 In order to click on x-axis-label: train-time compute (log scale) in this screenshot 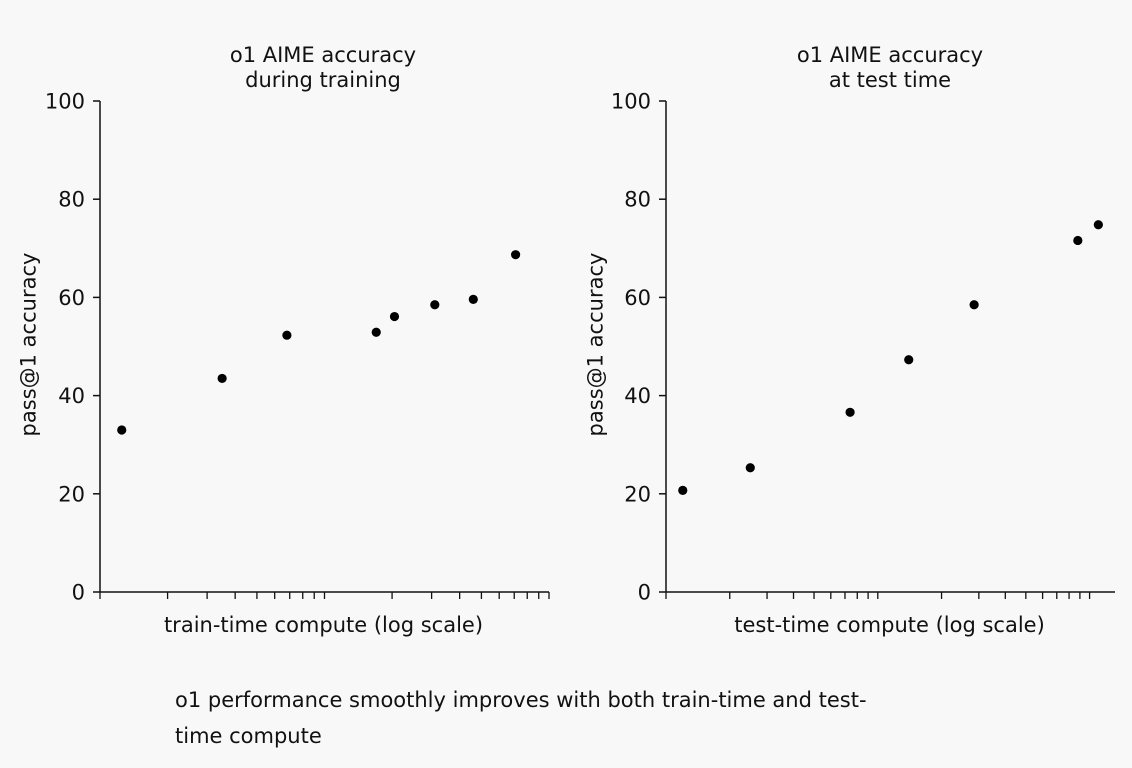, I will do `click(323, 625)`.